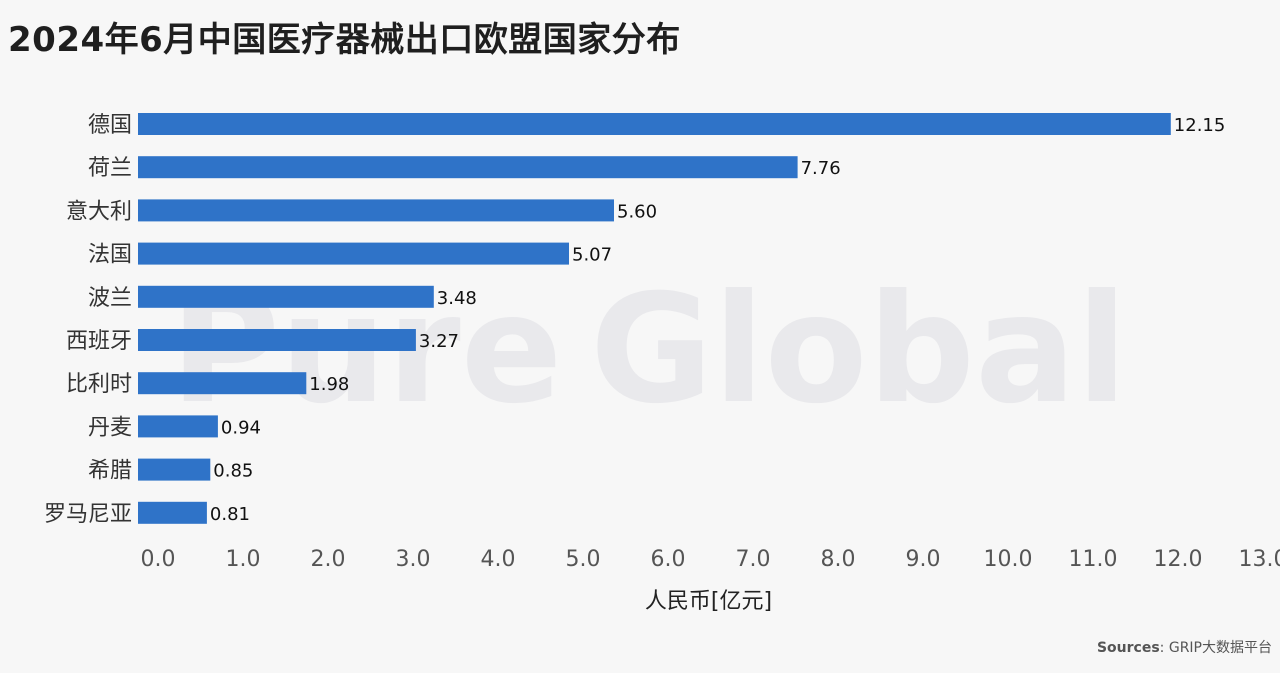  I want to click on x-tick-label: 11.0, so click(1093, 559).